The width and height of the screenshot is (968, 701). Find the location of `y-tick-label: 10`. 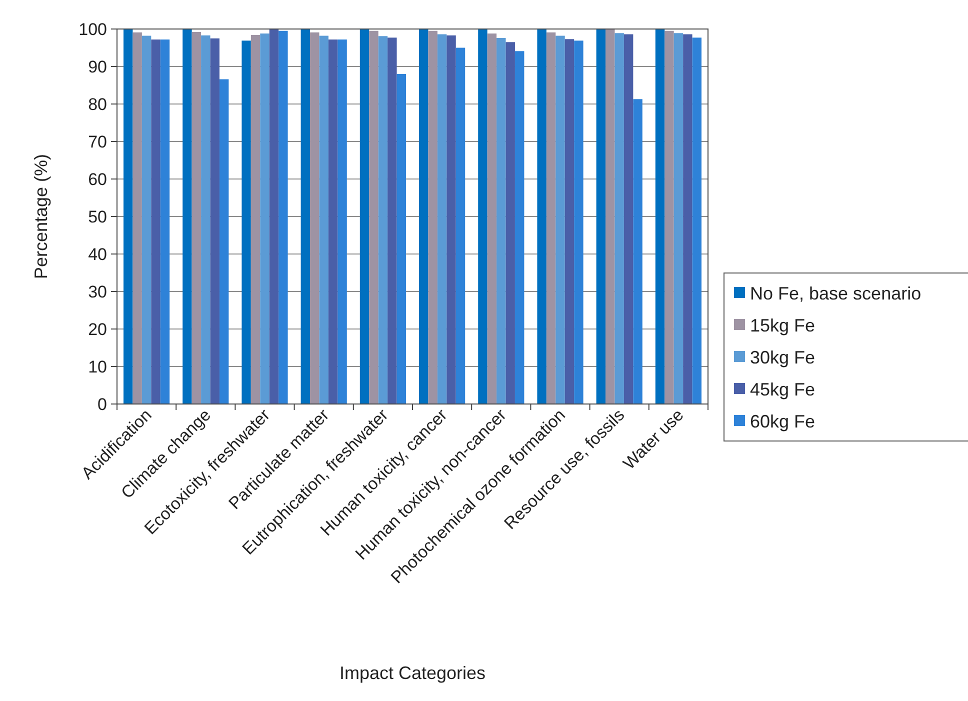

y-tick-label: 10 is located at coordinates (97, 366).